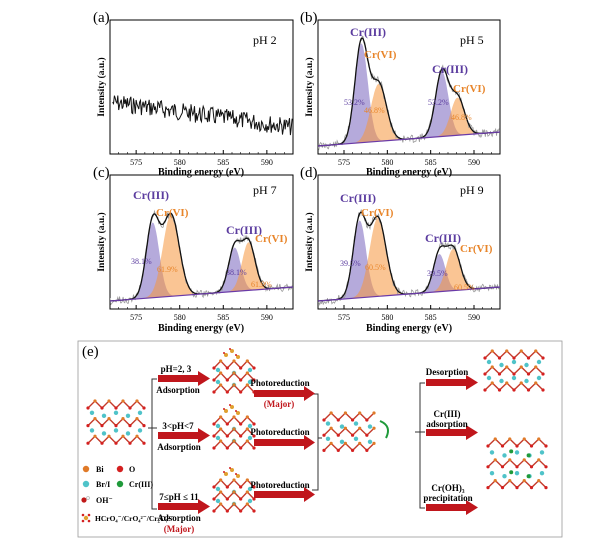 Image resolution: width=613 pixels, height=548 pixels. What do you see at coordinates (476, 249) in the screenshot?
I see `panel-d-peak-4-label: Cr(VI)` at bounding box center [476, 249].